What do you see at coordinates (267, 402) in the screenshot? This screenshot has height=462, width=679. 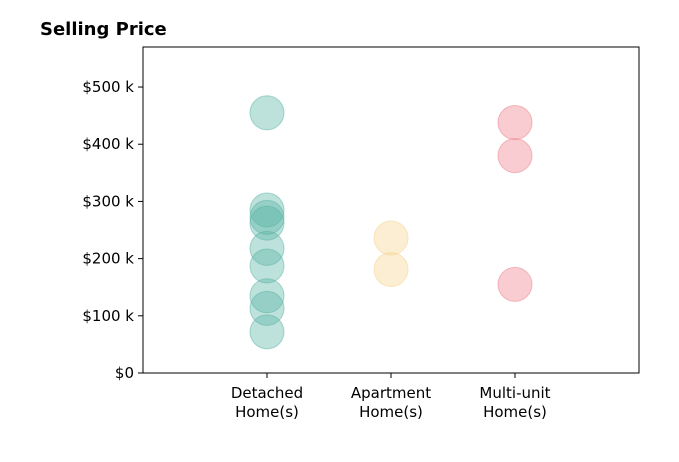 I see `x-tick-label: Detached Home(s)` at bounding box center [267, 402].